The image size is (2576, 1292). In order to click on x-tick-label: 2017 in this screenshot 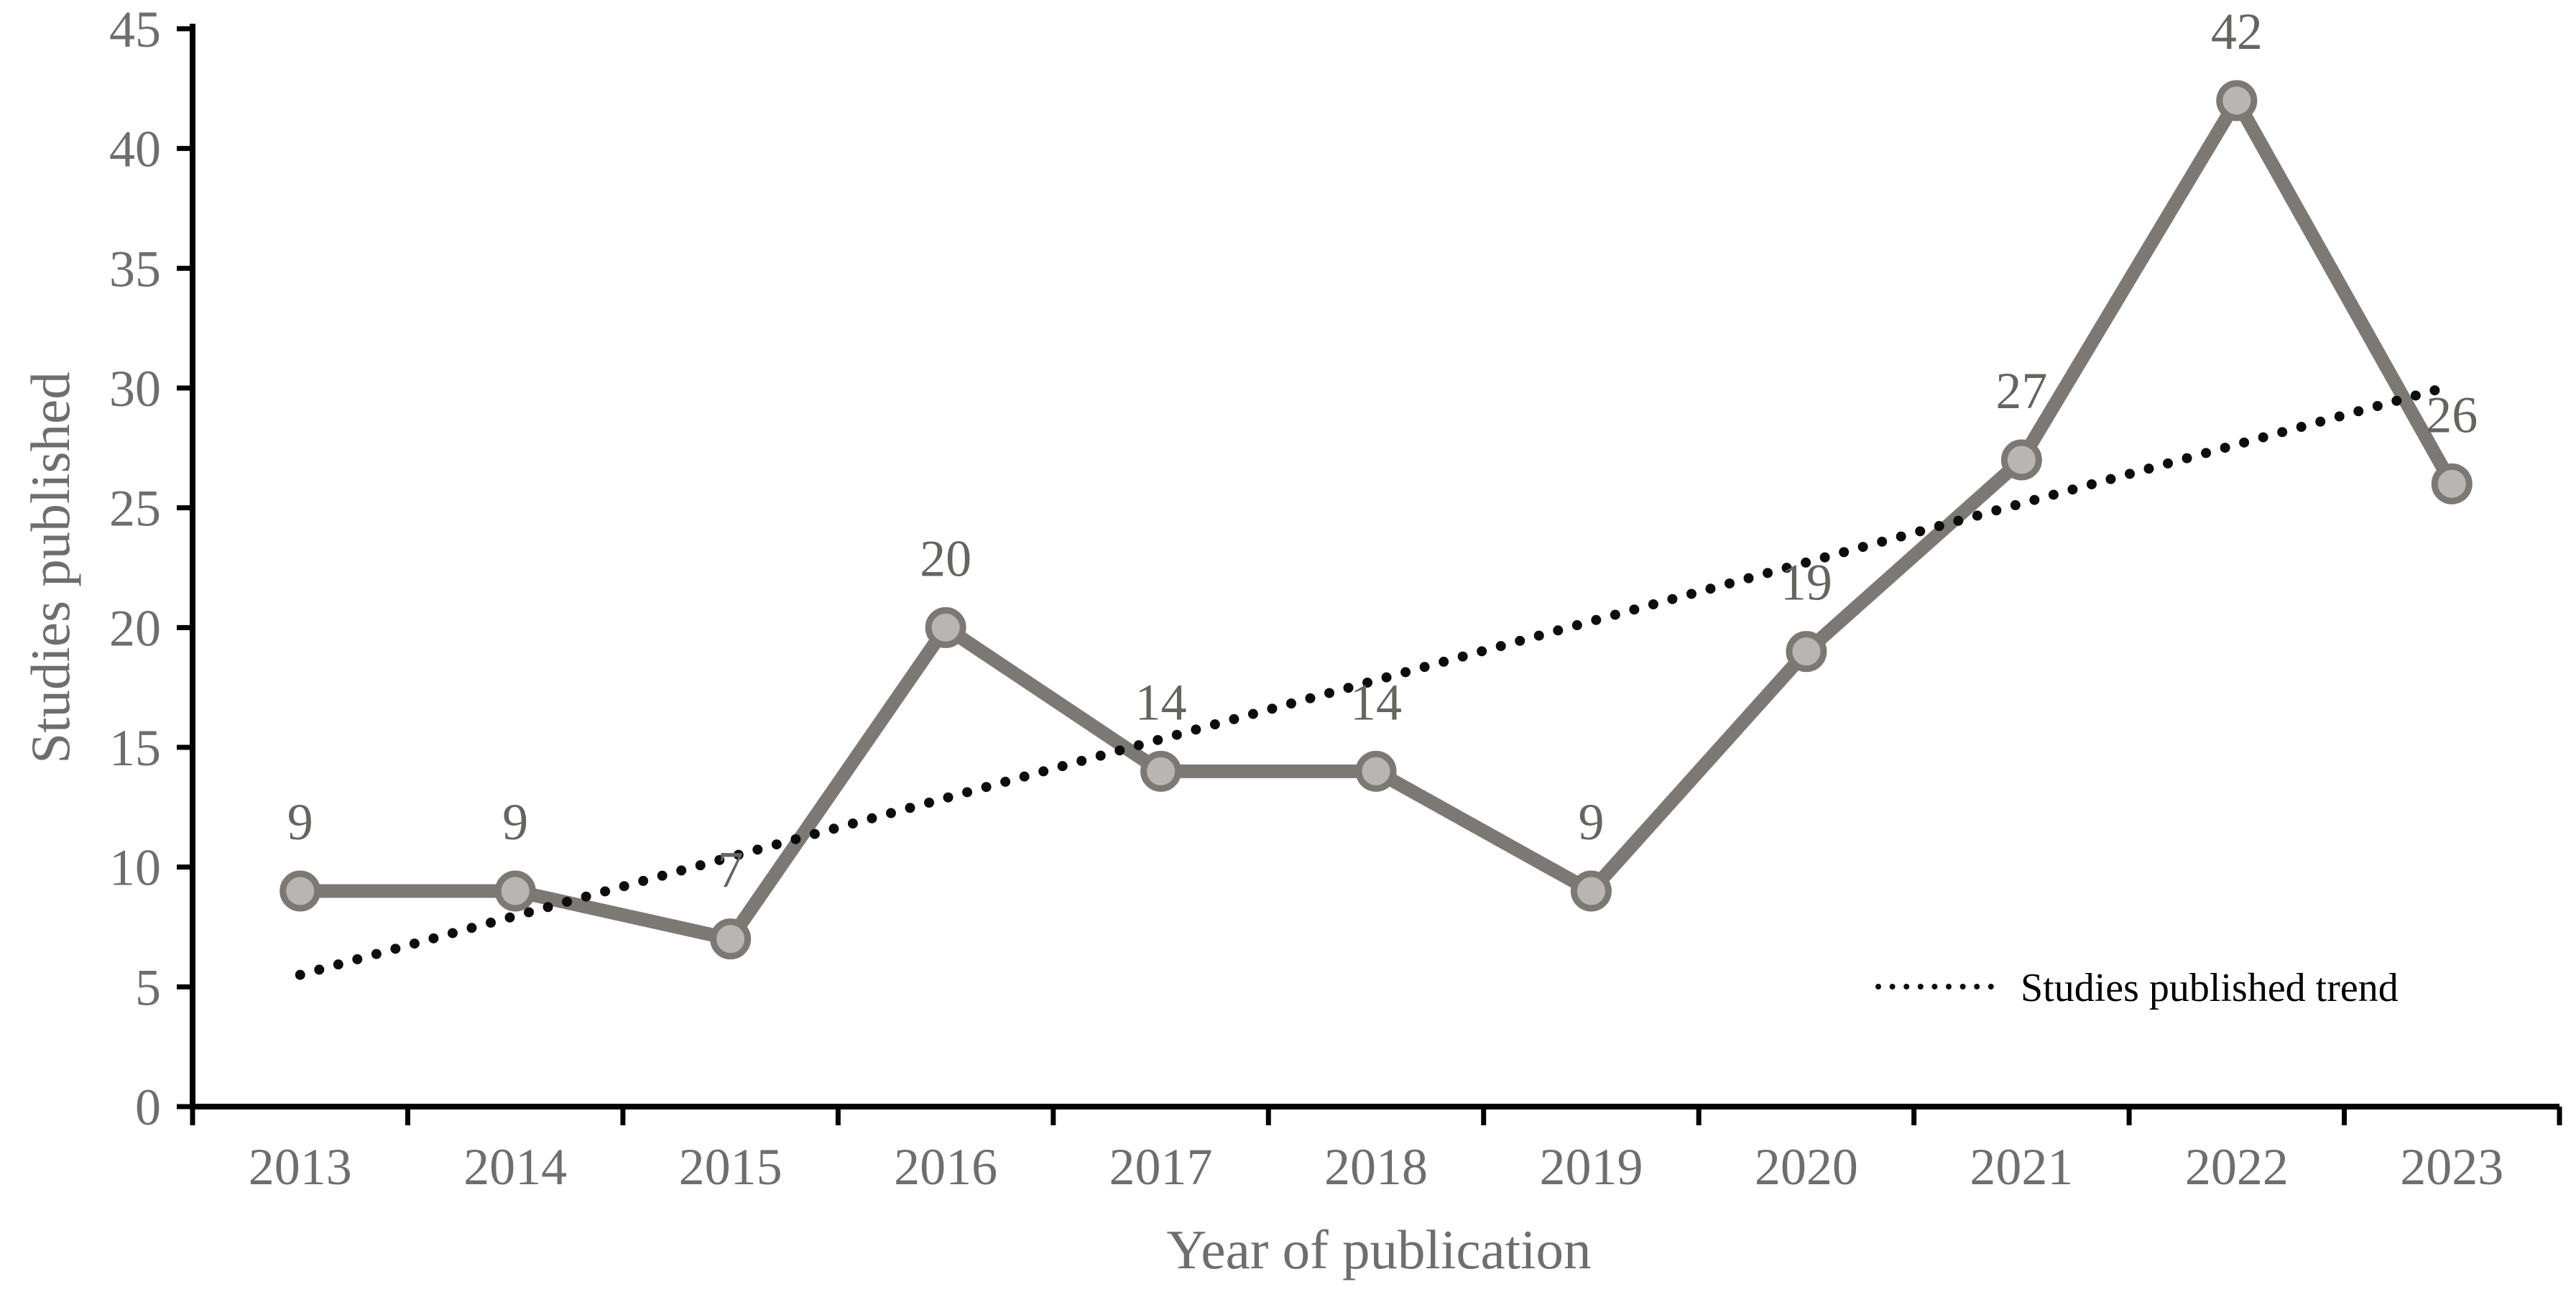, I will do `click(1161, 1167)`.